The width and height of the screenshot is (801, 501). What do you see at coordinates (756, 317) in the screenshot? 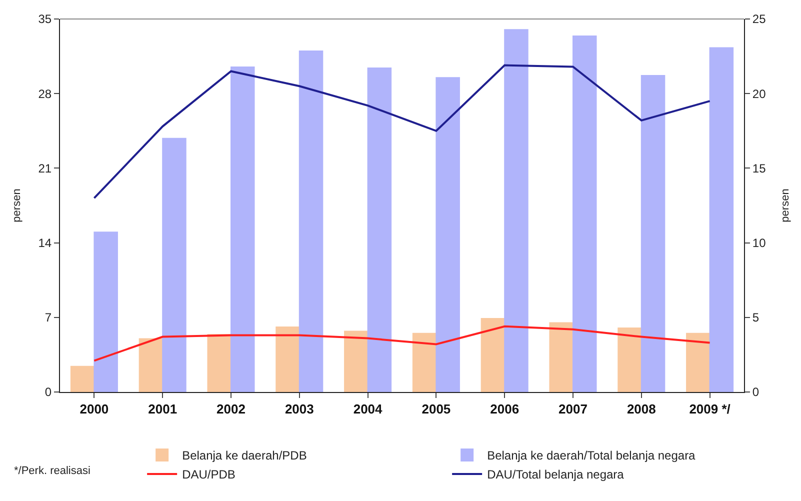
I see `y2-tick-label: 5` at bounding box center [756, 317].